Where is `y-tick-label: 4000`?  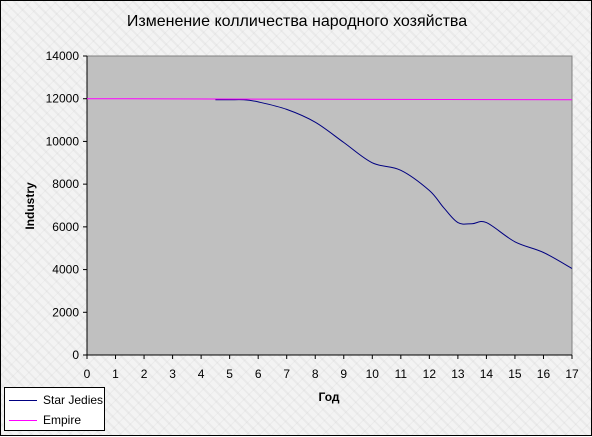 y-tick-label: 4000 is located at coordinates (65, 270).